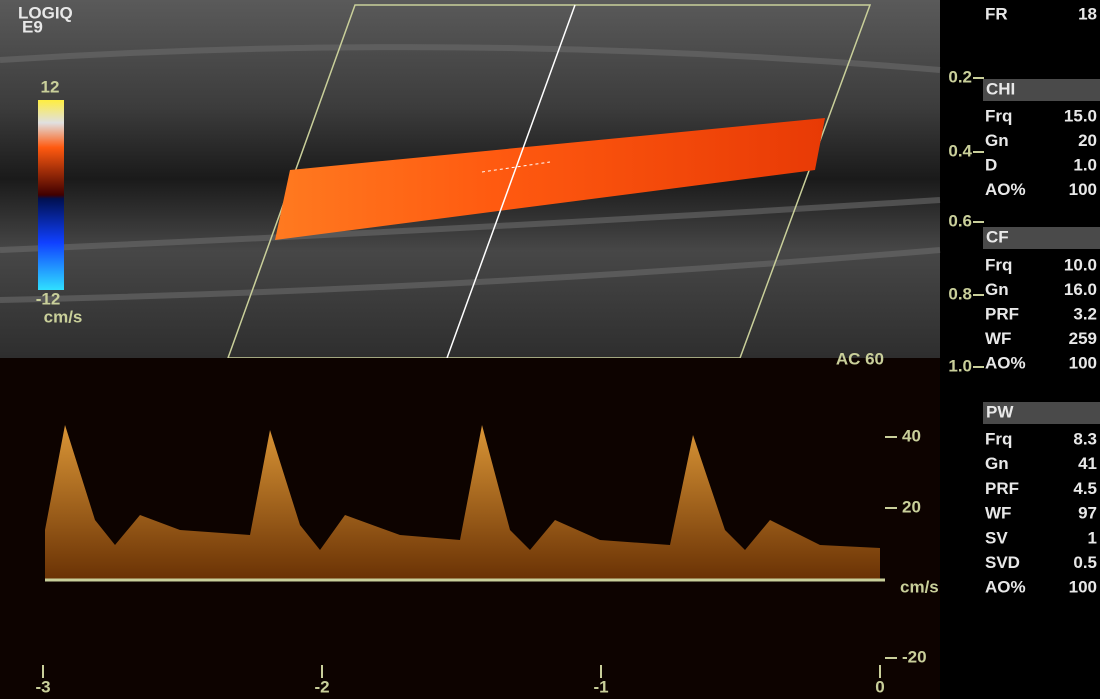 The image size is (1100, 699). What do you see at coordinates (1002, 562) in the screenshot?
I see `param-label: SVD` at bounding box center [1002, 562].